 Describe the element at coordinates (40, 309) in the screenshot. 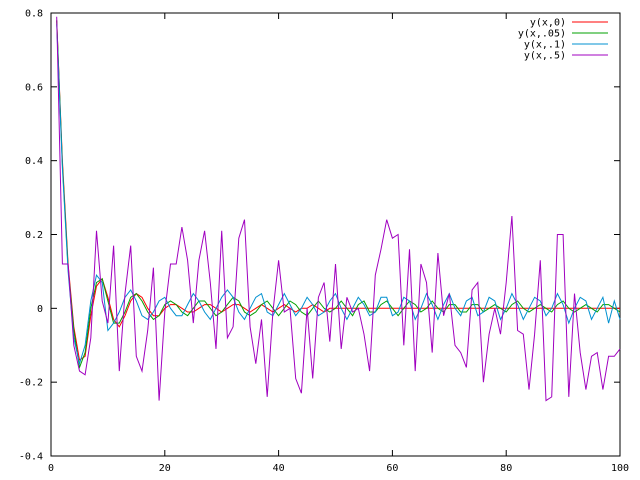

I see `y-tick-label: 0` at that location.